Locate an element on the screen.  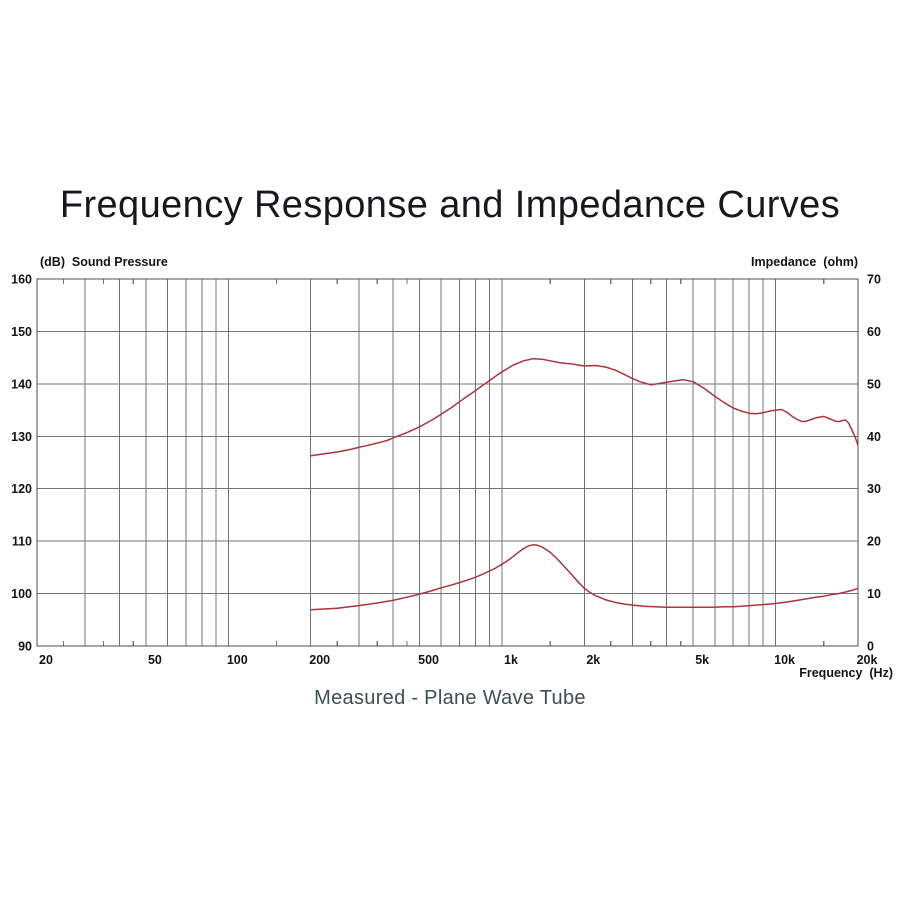
svg-text: 130 is located at coordinates (21, 437).